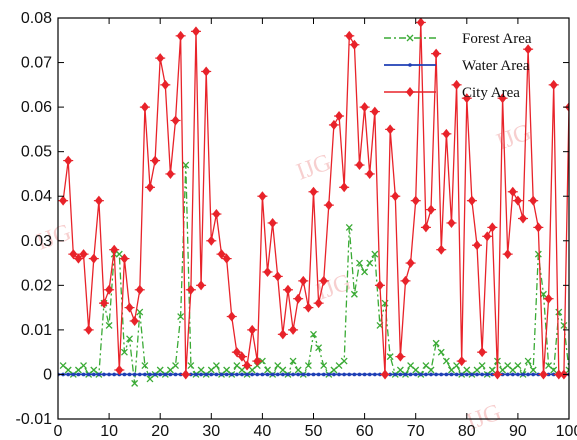 Image resolution: width=577 pixels, height=440 pixels. I want to click on legend-item: Forest Area, so click(458, 39).